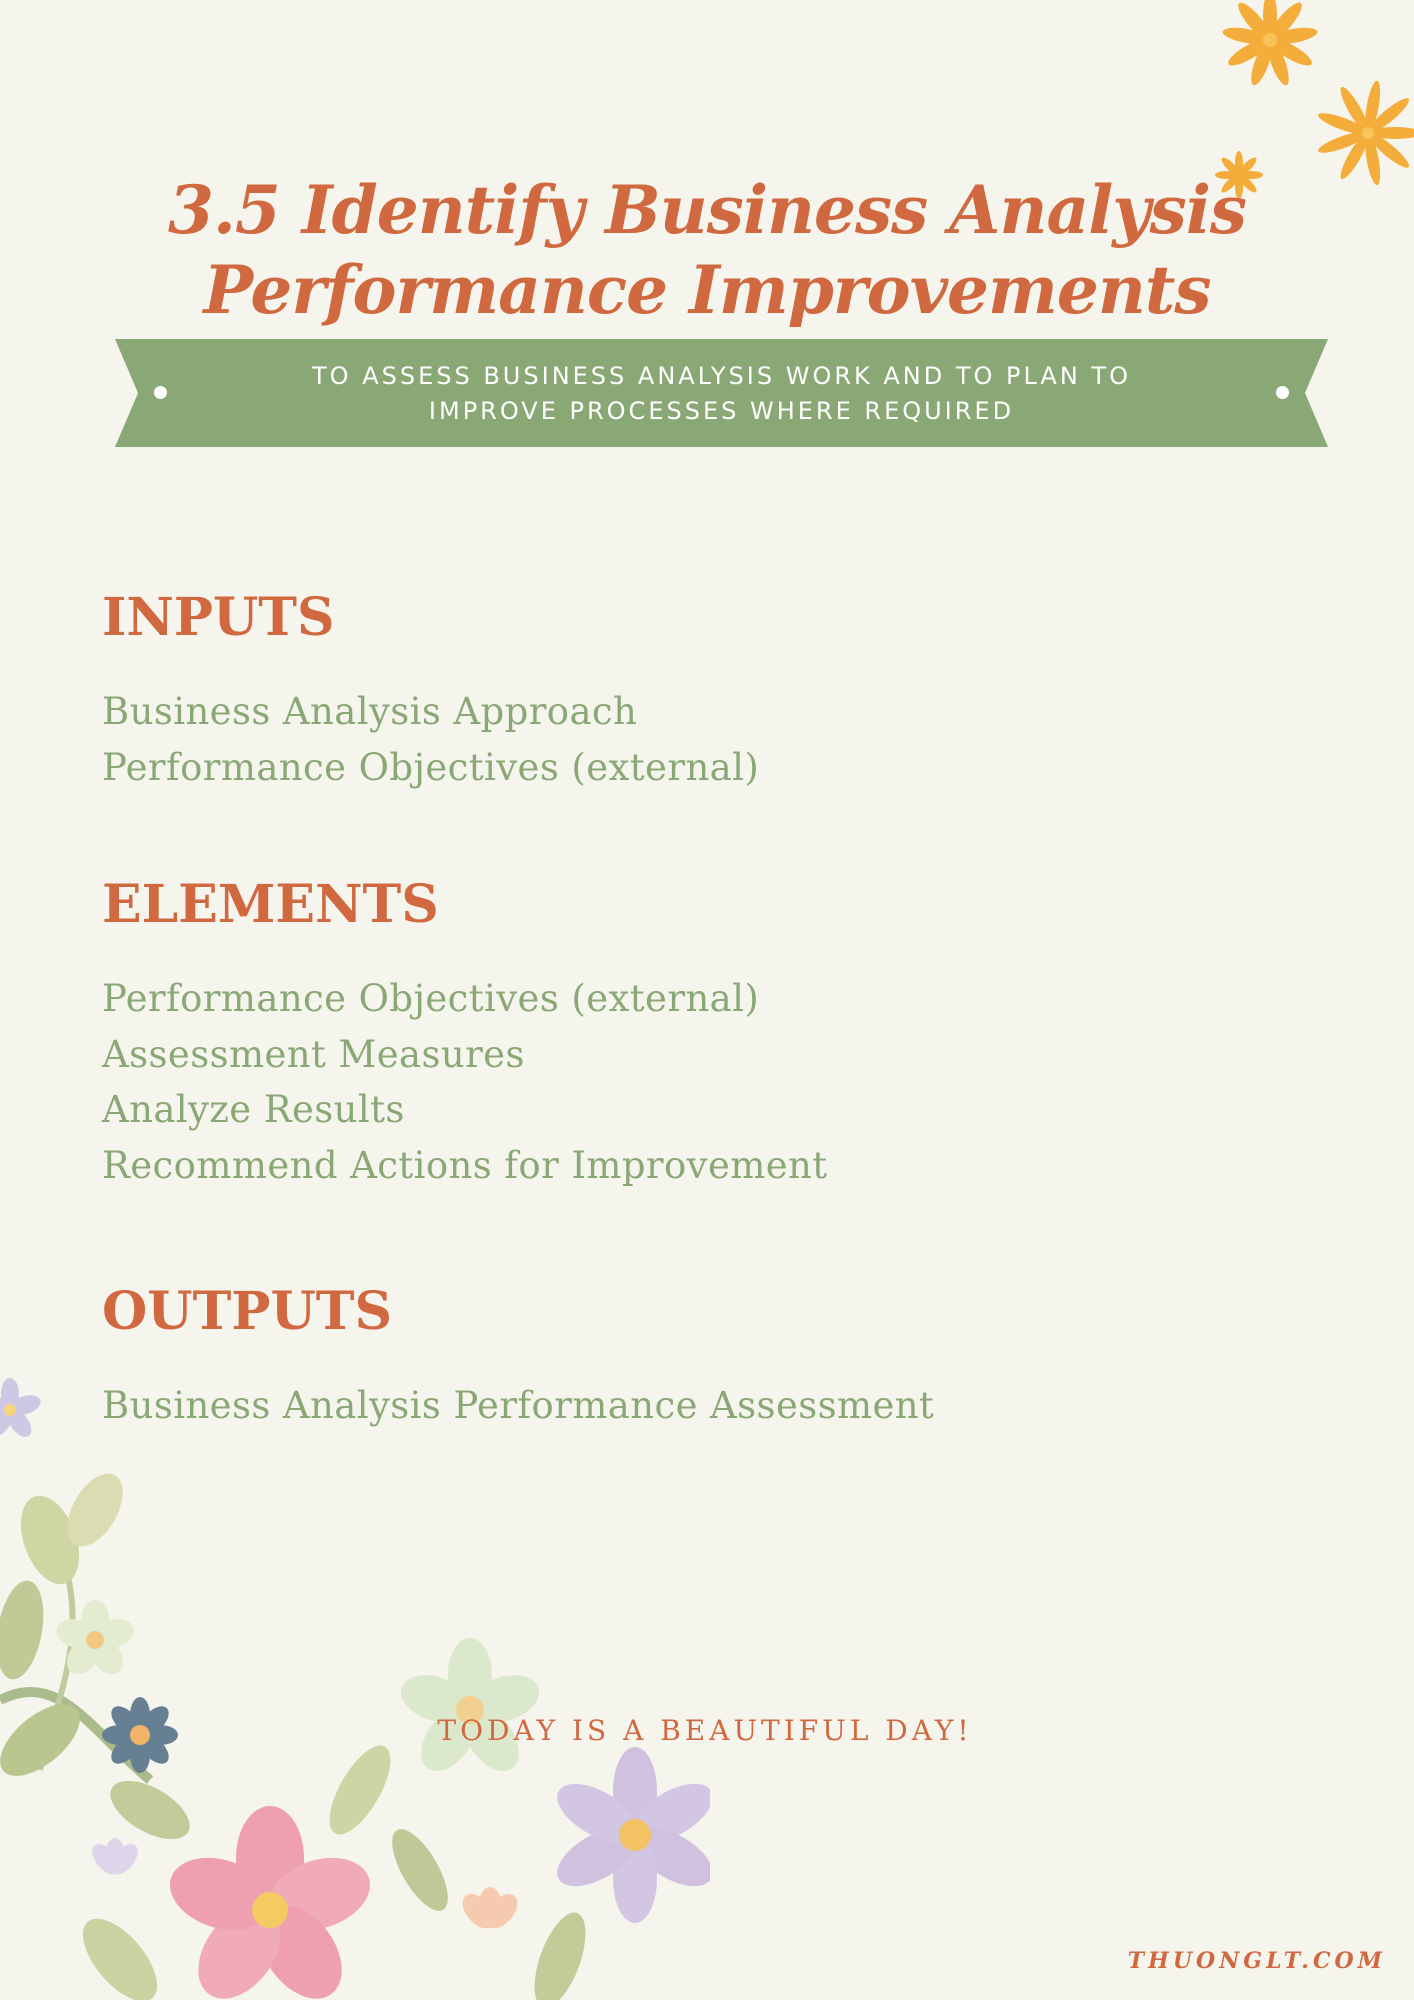 The image size is (1414, 2000). Describe the element at coordinates (218, 617) in the screenshot. I see `inputs-heading: INPUTS` at that location.